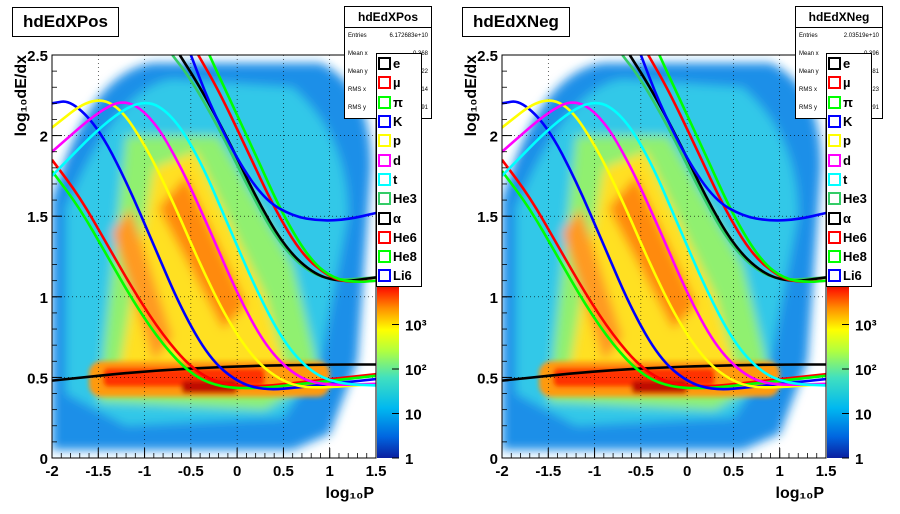  I want to click on x-tick-label: 1.5, so click(826, 471).